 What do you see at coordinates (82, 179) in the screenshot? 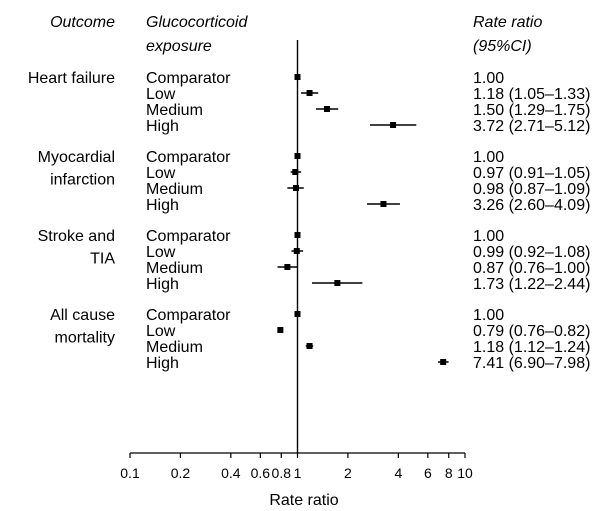
I see `outcome-label: infarction` at bounding box center [82, 179].